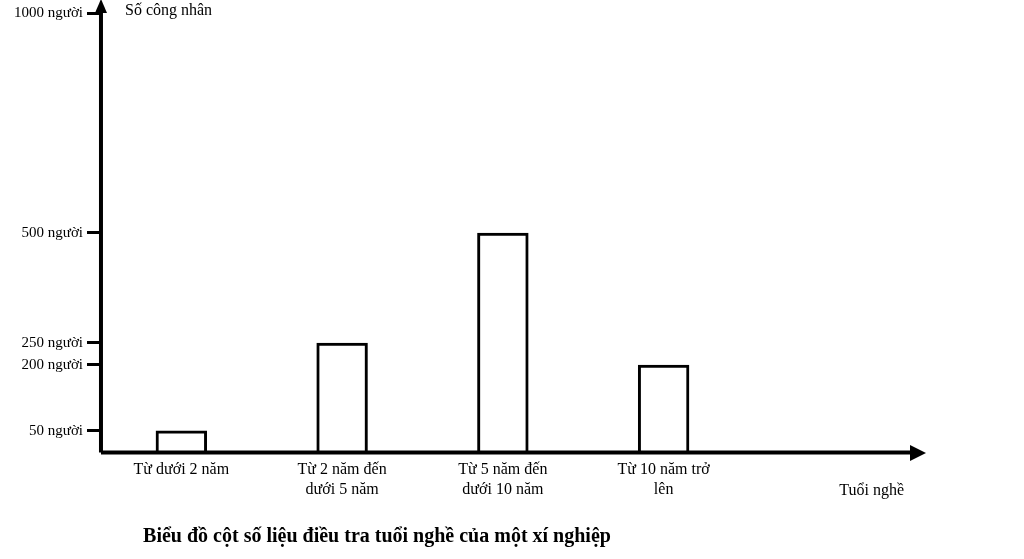  I want to click on x-tick-label: Từ 2 năm đến dưới 5 năm, so click(342, 478).